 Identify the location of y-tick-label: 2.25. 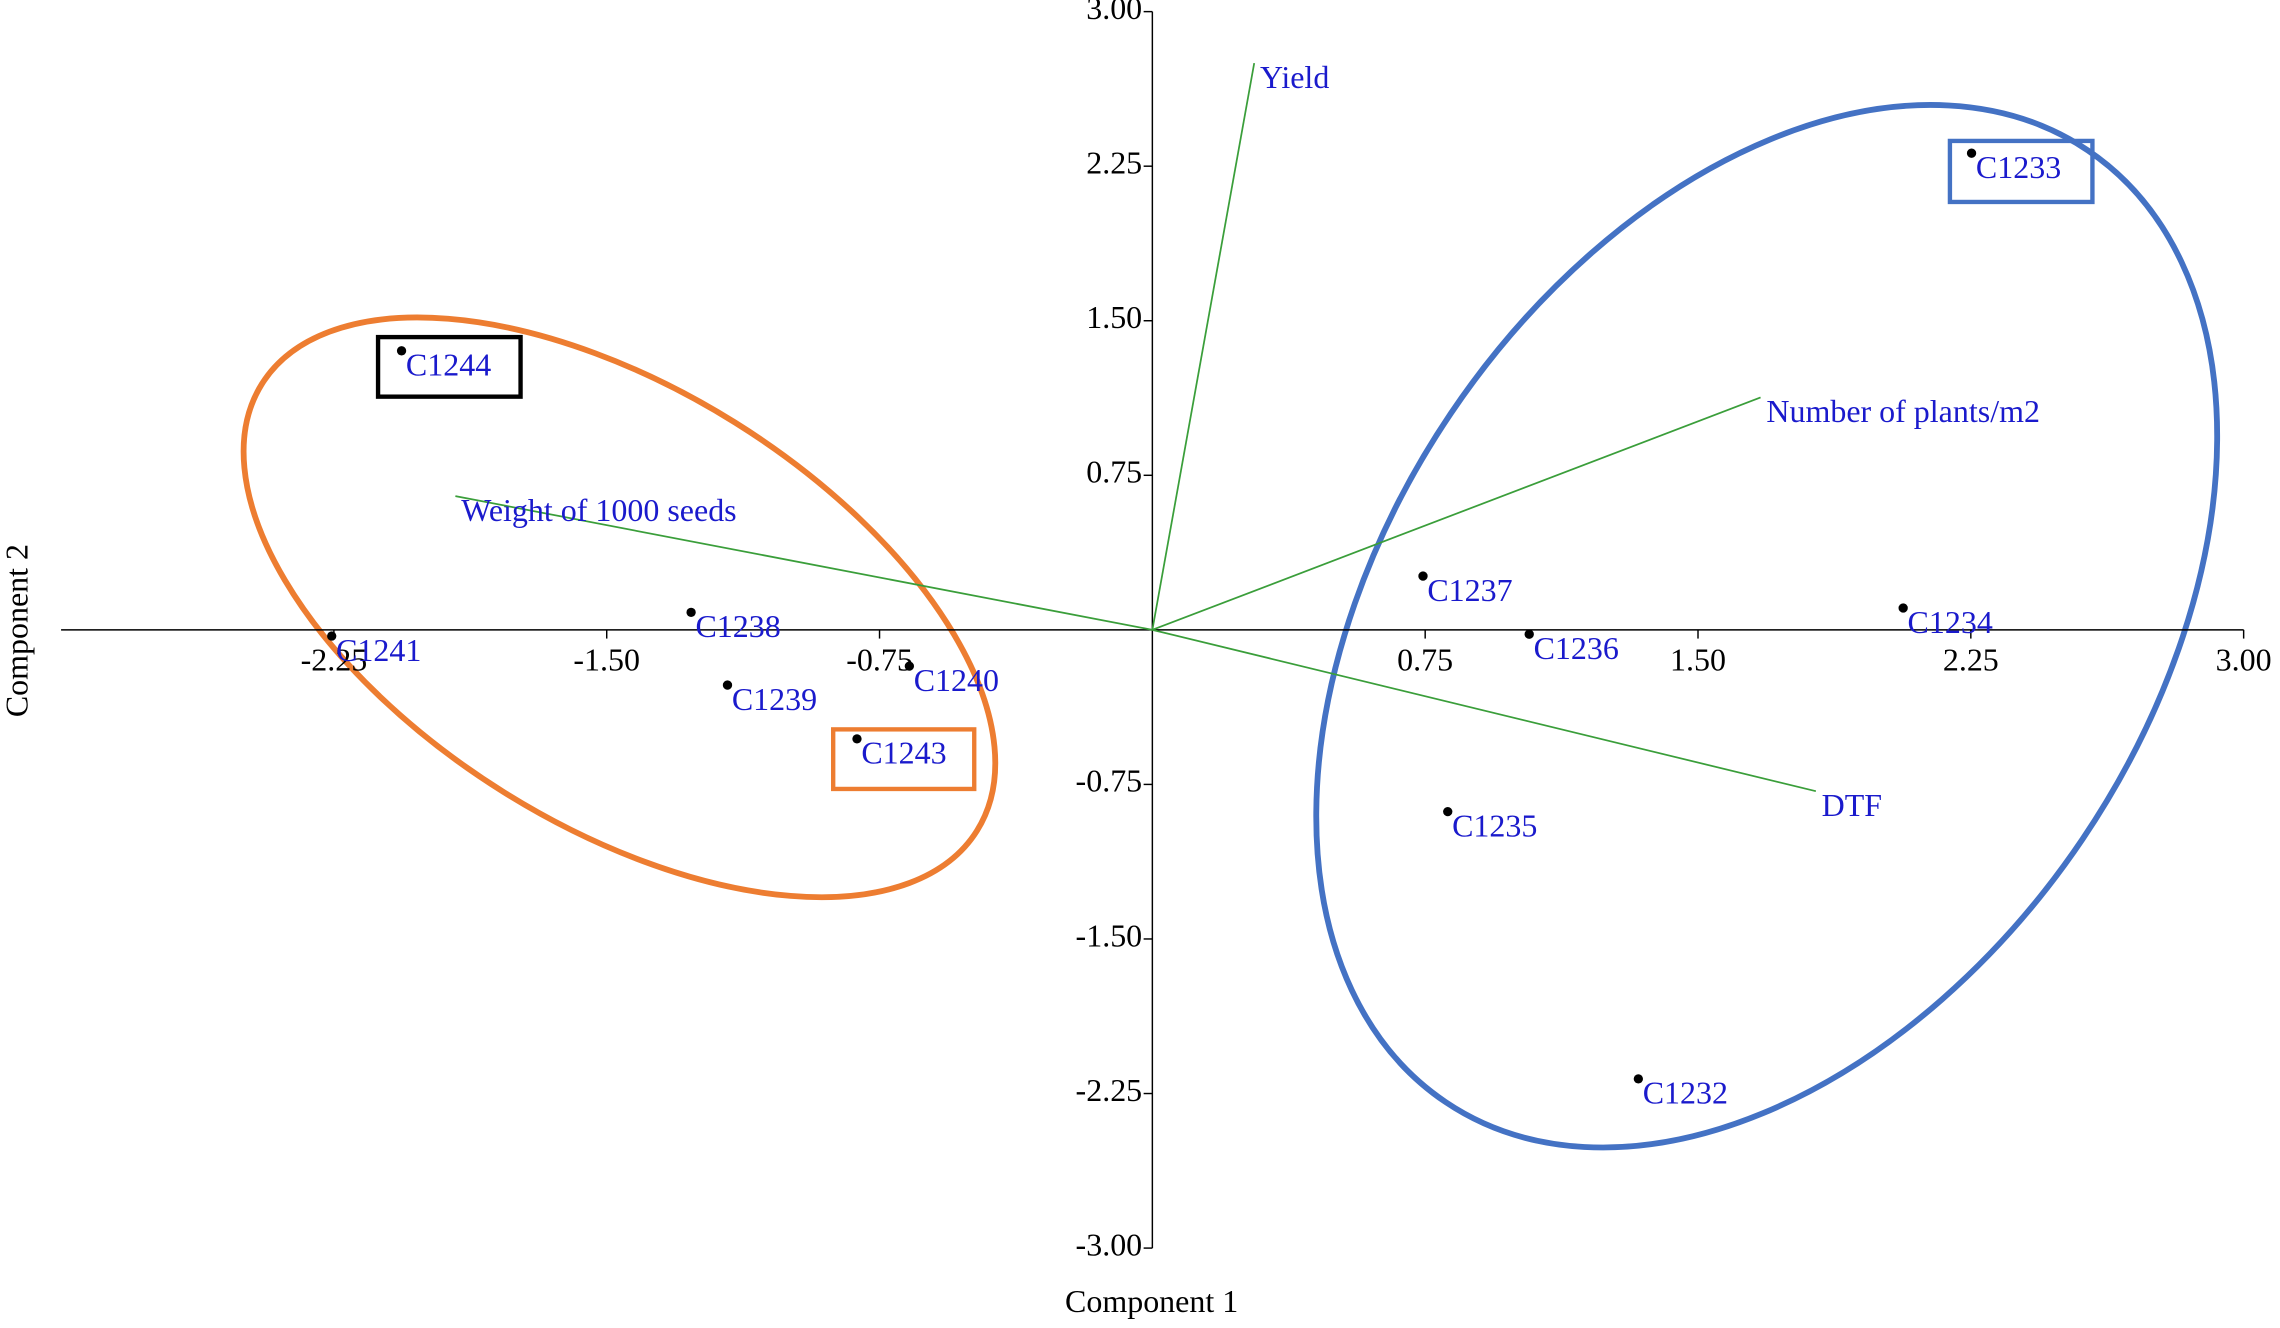
(1114, 163).